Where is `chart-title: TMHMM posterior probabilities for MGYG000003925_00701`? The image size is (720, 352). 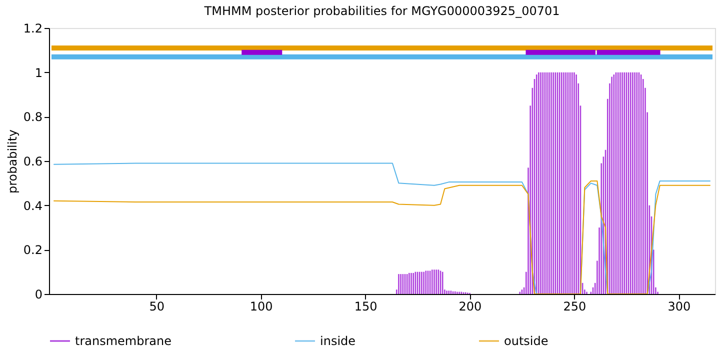 chart-title: TMHMM posterior probabilities for MGYG000003925_00701 is located at coordinates (381, 11).